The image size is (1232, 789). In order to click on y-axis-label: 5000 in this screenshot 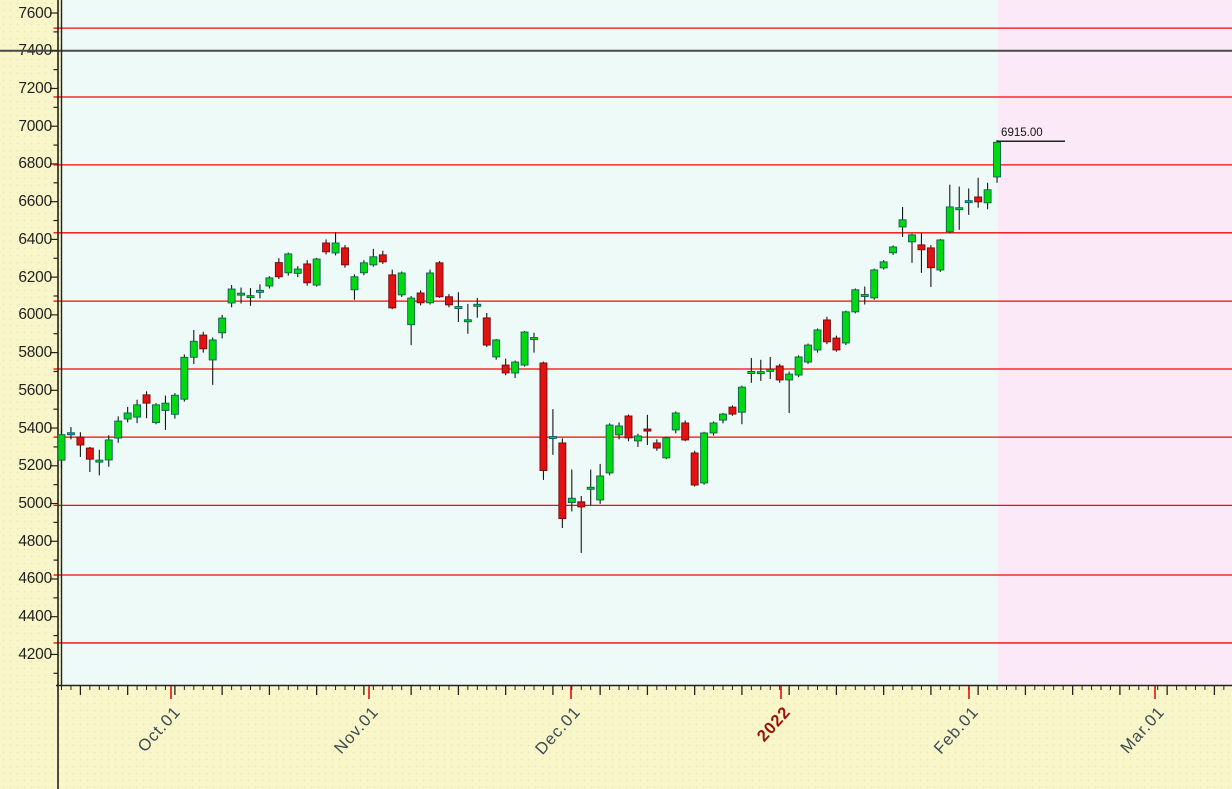, I will do `click(35, 503)`.